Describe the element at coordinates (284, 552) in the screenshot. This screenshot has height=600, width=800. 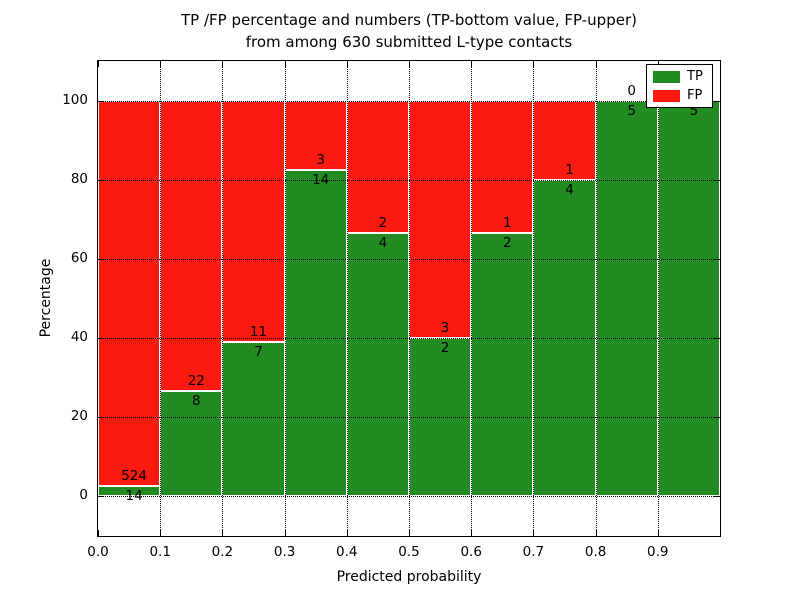
I see `x-tick-label: 0.3` at that location.